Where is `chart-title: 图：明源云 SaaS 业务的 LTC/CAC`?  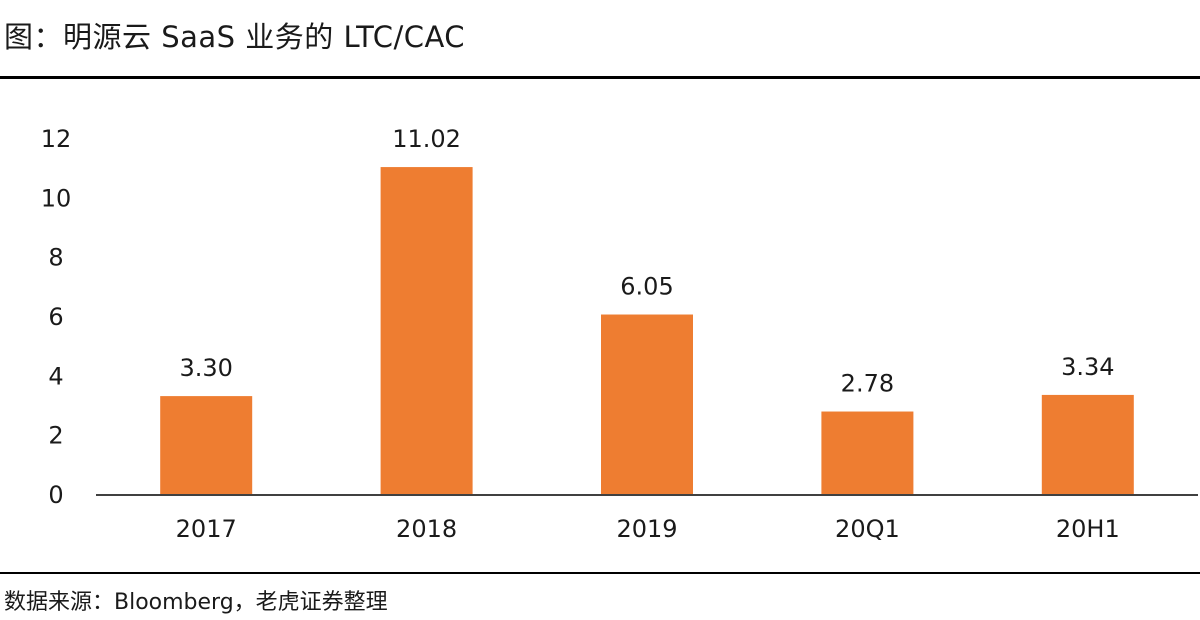
chart-title: 图：明源云 SaaS 业务的 LTC/CAC is located at coordinates (235, 37).